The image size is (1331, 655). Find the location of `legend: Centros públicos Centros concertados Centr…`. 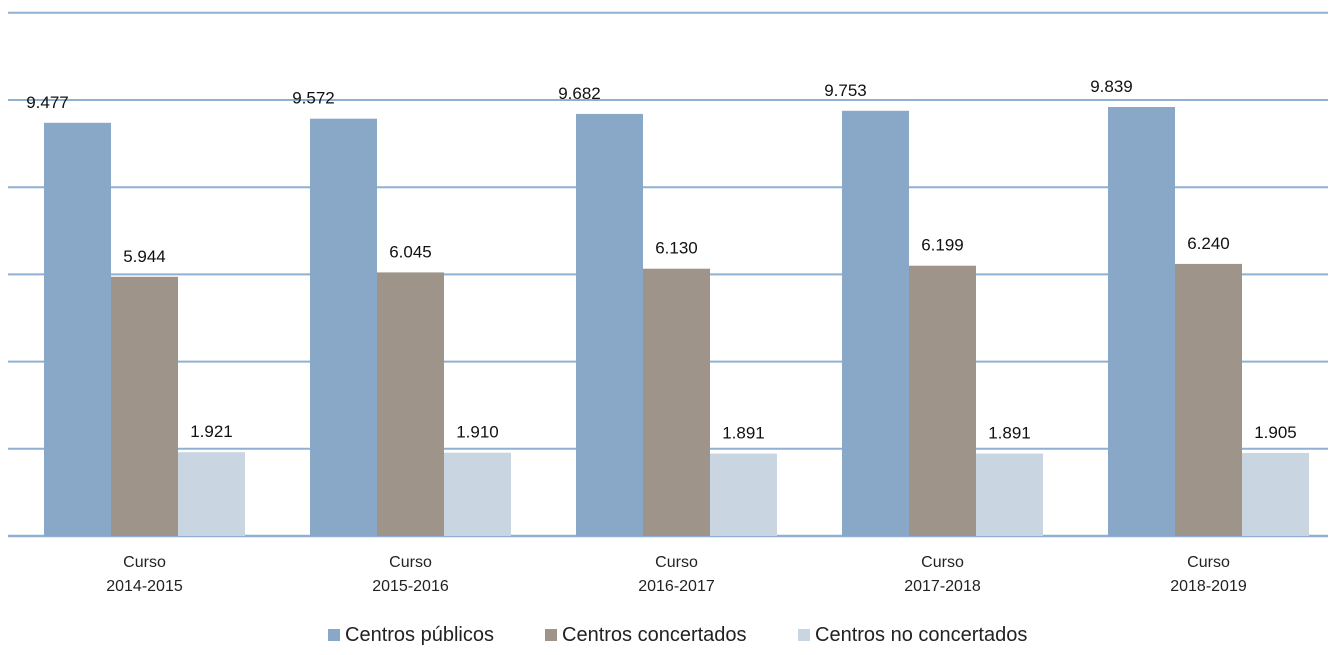

legend: Centros públicos Centros concertados Centr… is located at coordinates (677, 635).